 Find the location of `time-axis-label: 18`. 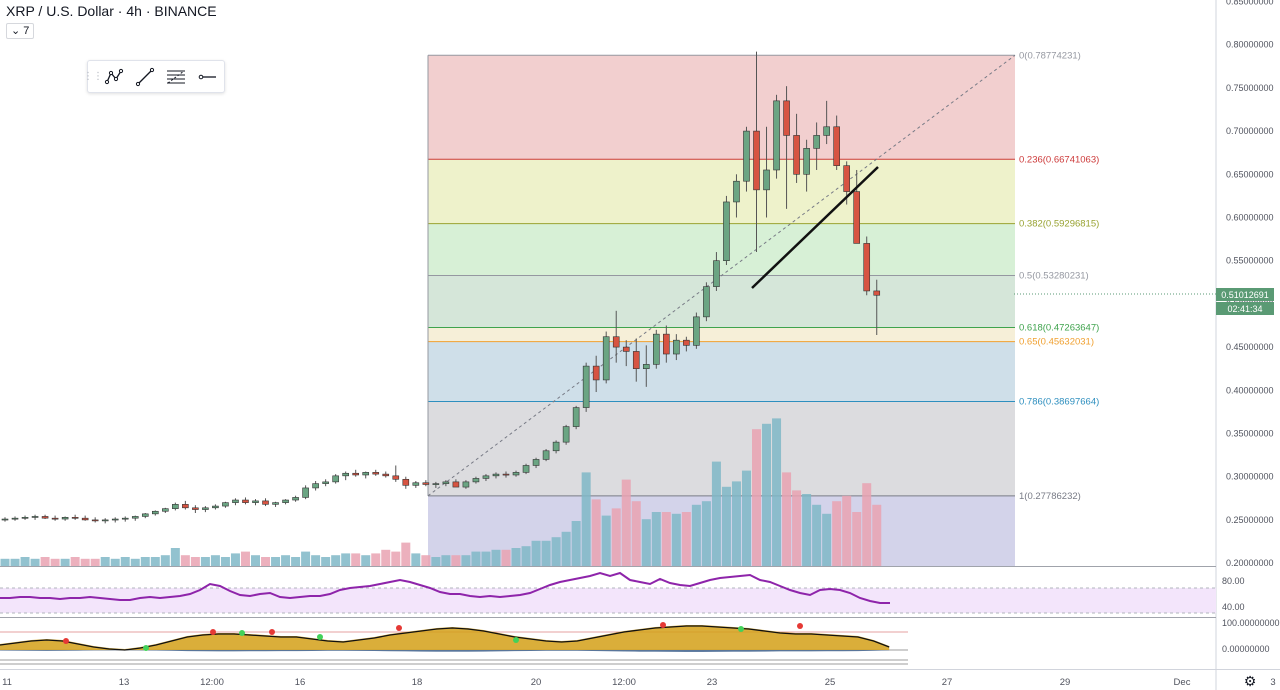

time-axis-label: 18 is located at coordinates (417, 682).